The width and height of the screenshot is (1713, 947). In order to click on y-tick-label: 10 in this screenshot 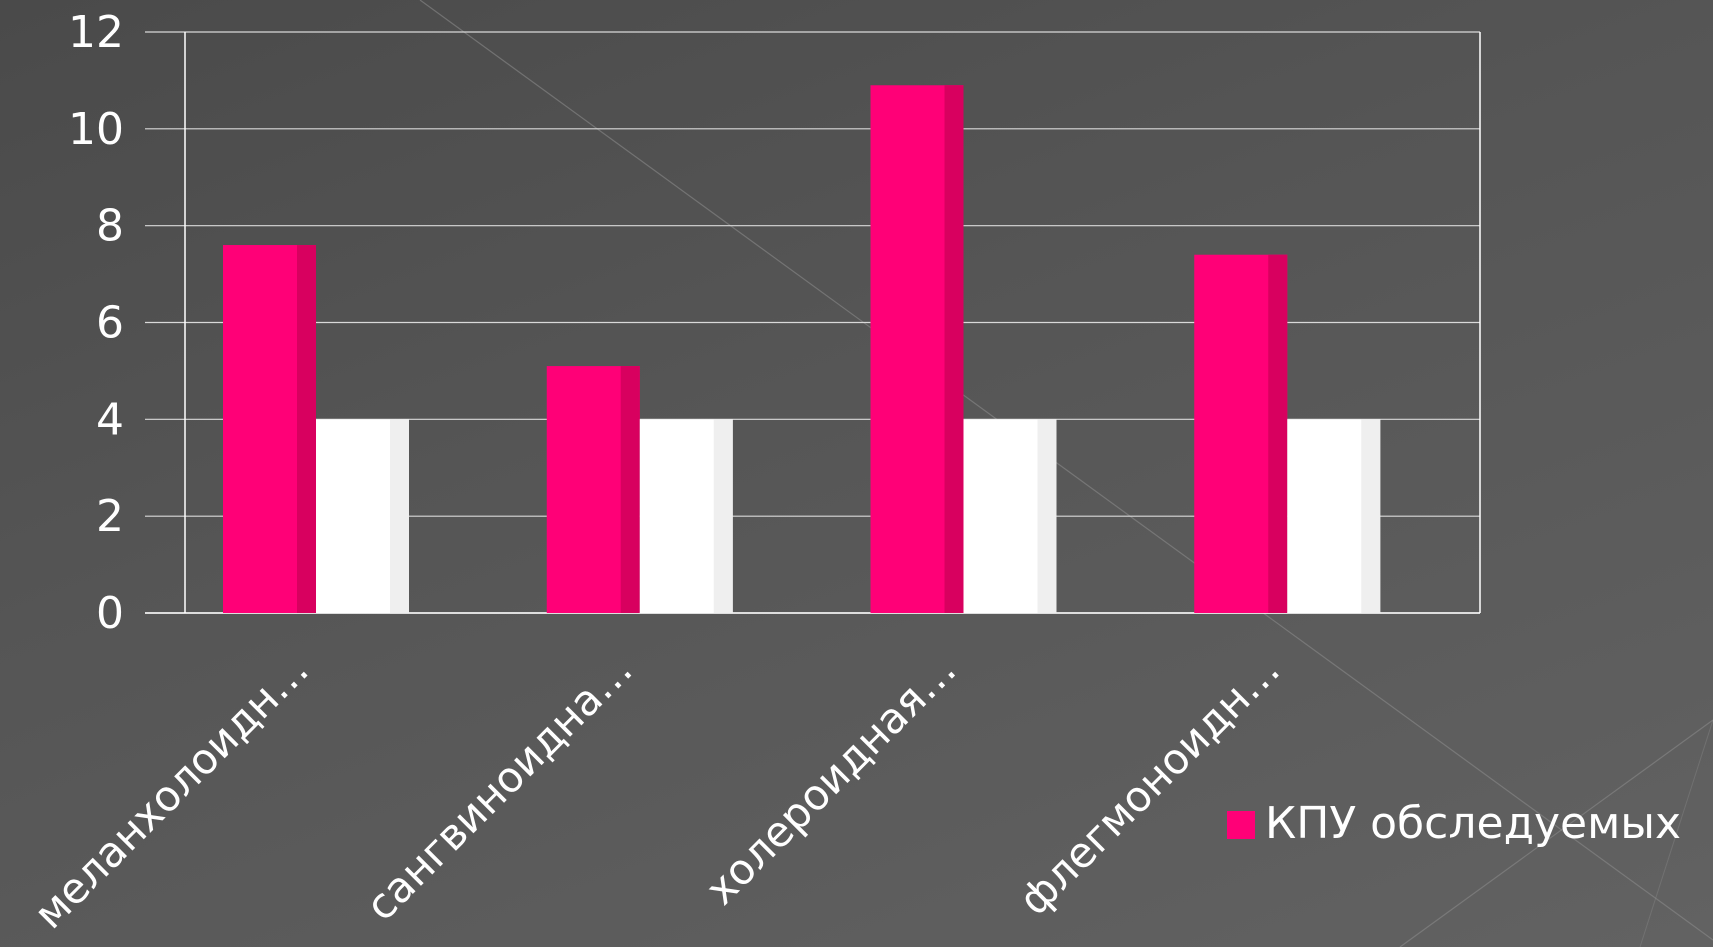, I will do `click(96, 129)`.